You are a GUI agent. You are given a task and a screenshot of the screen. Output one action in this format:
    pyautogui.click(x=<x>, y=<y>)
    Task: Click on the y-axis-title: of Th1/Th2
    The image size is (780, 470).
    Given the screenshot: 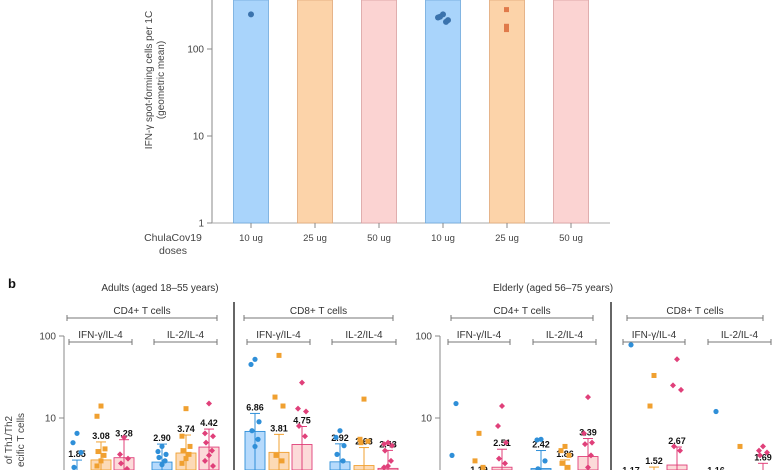 What is the action you would take?
    pyautogui.click(x=9, y=439)
    